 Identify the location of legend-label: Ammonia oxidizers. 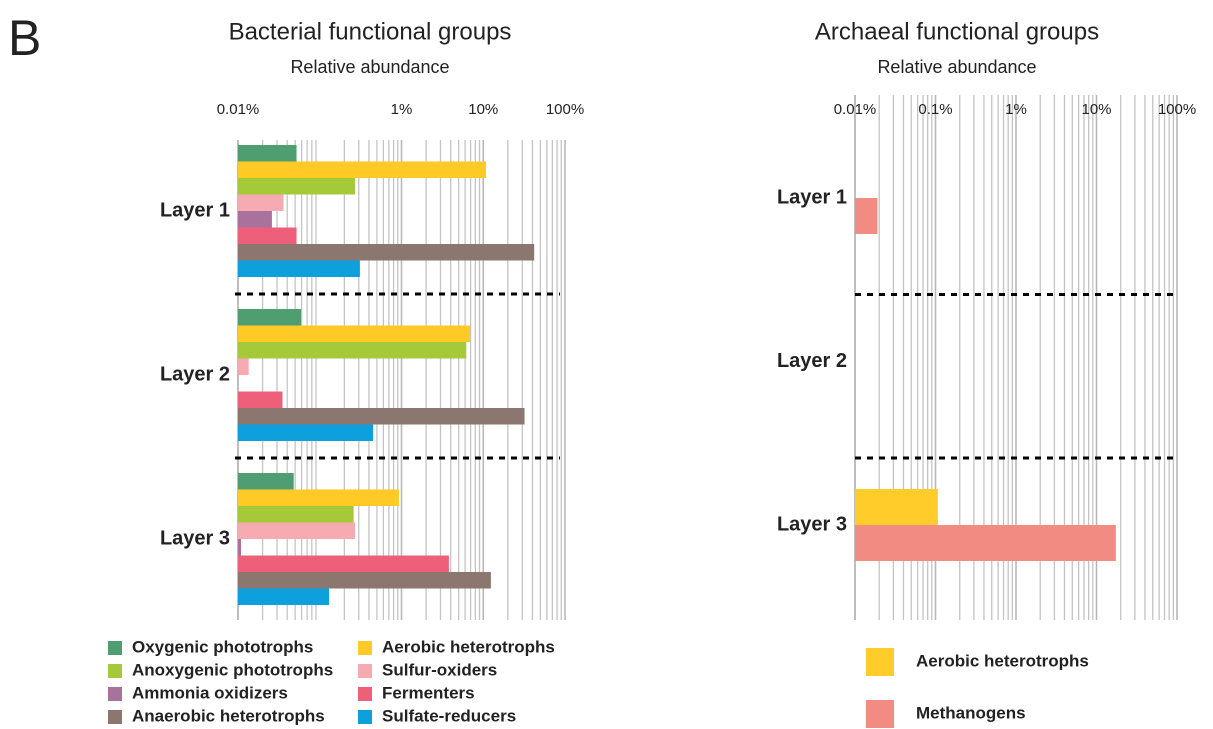
(210, 692).